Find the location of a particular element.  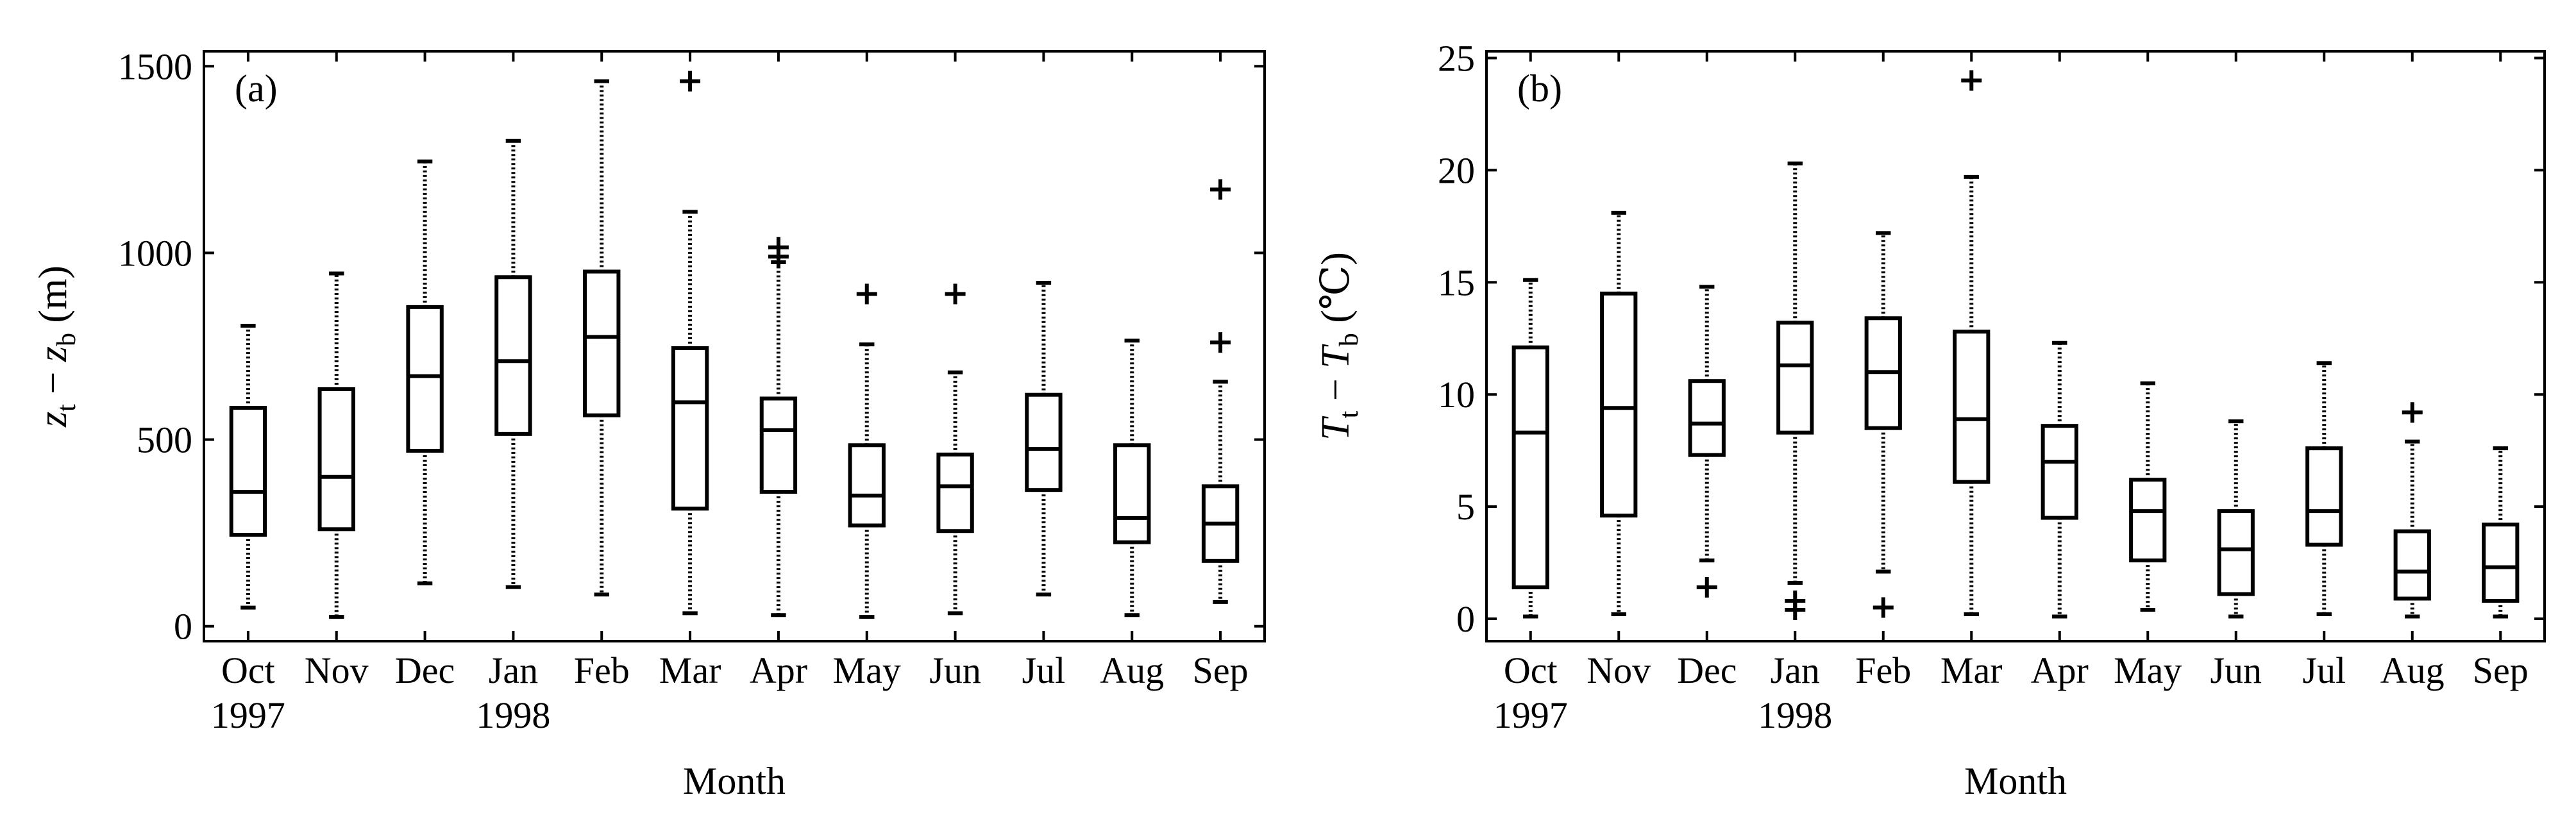

y-axis-title: zt − zb (m) is located at coordinates (56, 346).